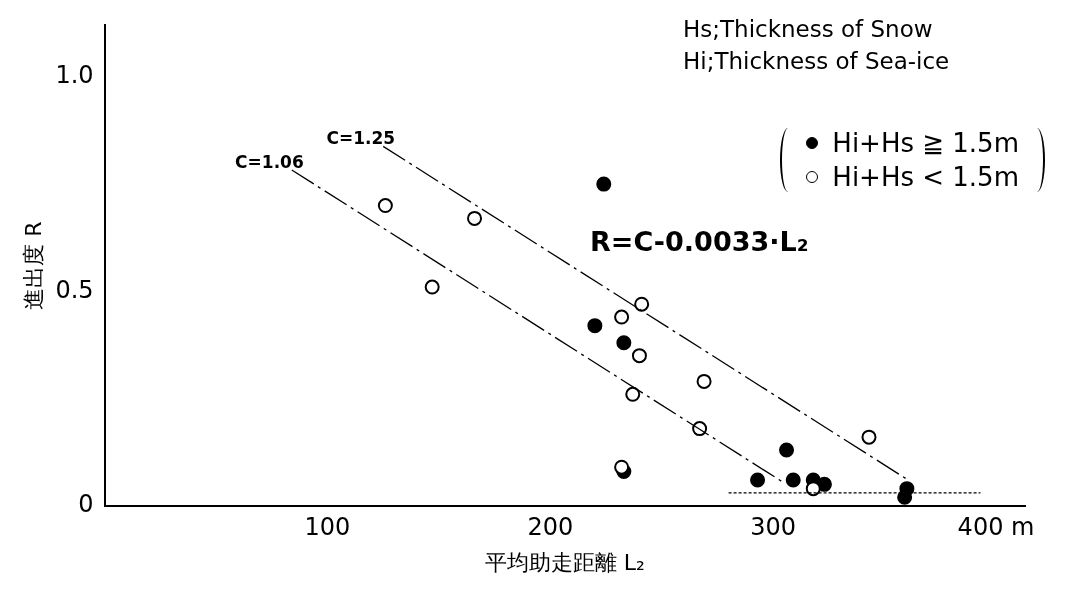  Describe the element at coordinates (925, 177) in the screenshot. I see `legend-label: Hi+Hs < 1.5m` at that location.